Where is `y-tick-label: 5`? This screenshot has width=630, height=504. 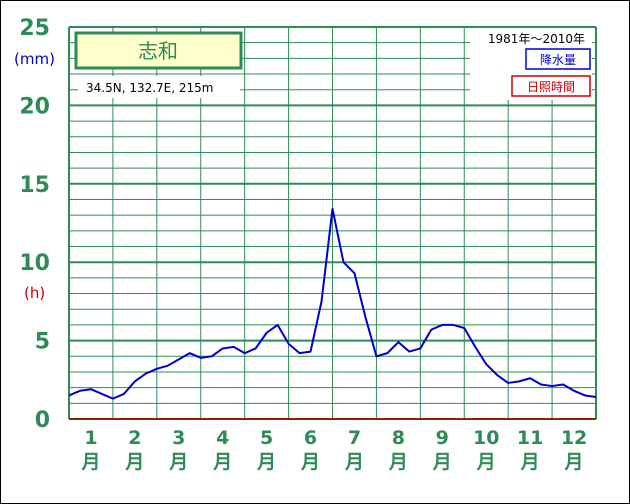 y-tick-label: 5 is located at coordinates (42, 342).